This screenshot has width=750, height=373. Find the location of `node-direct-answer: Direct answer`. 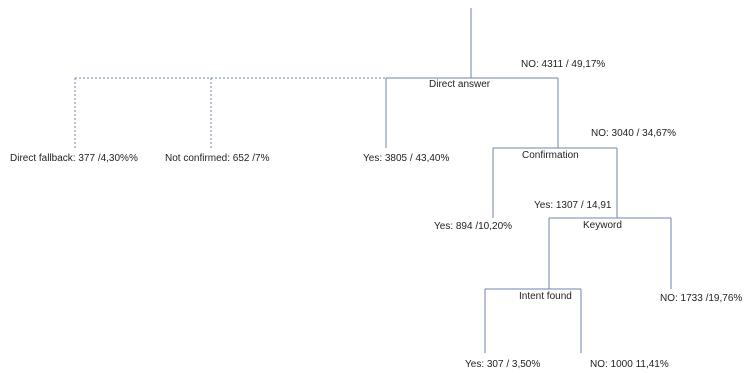

node-direct-answer: Direct answer is located at coordinates (460, 84).